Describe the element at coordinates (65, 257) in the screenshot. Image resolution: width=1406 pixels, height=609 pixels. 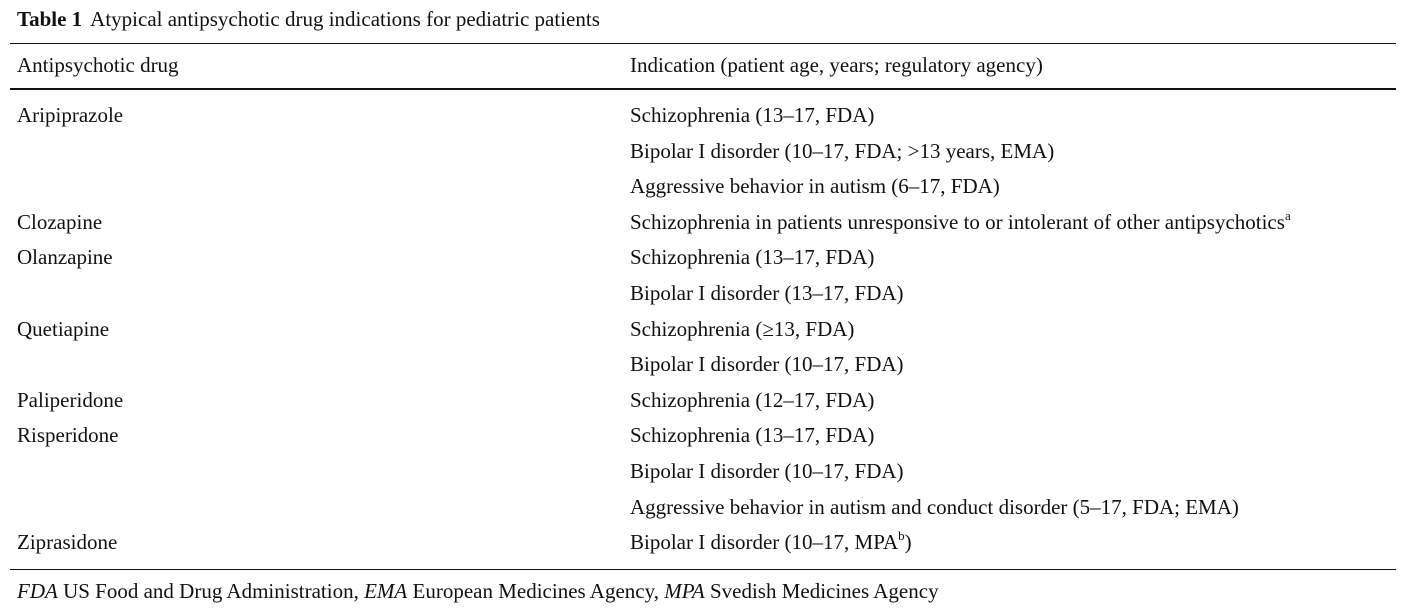
I see `drug-cell: Olanzapine` at that location.